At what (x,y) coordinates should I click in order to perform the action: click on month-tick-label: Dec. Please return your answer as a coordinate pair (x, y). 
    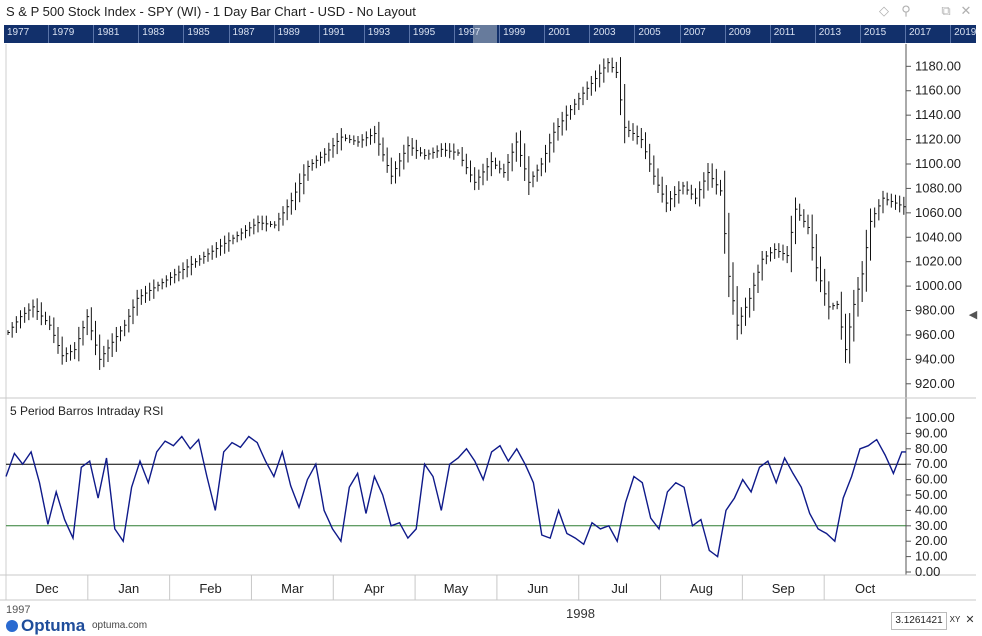
    Looking at the image, I should click on (47, 588).